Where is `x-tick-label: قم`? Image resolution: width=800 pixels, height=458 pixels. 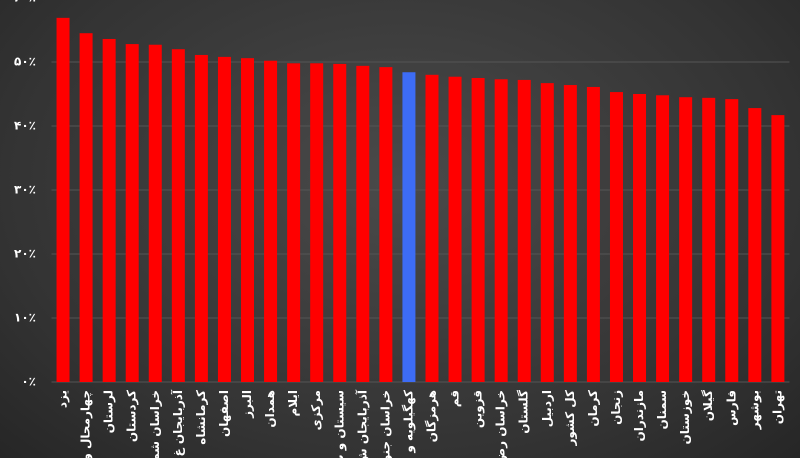
x-tick-label: قم is located at coordinates (455, 398).